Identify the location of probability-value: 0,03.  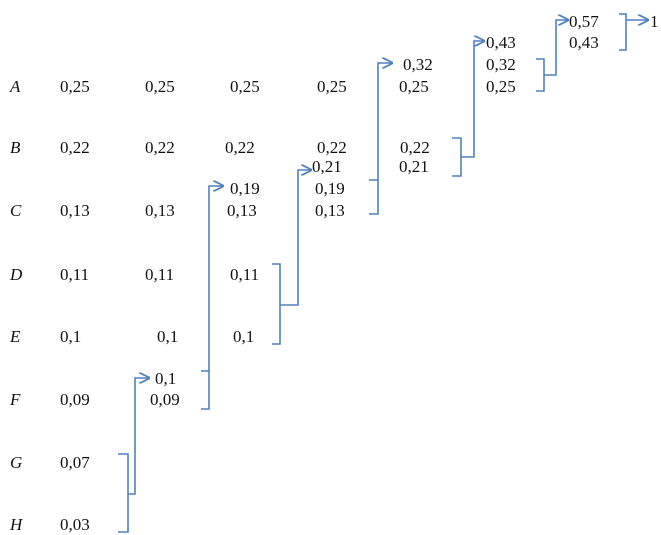
(75, 524).